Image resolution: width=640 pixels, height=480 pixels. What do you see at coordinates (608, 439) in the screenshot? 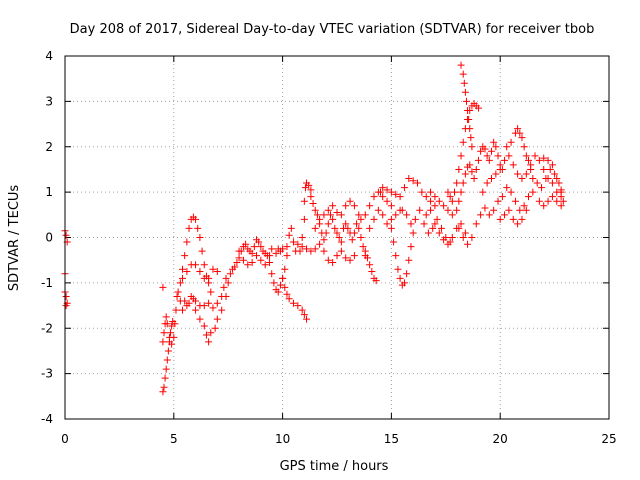
I see `x-tick-label: 25` at bounding box center [608, 439].